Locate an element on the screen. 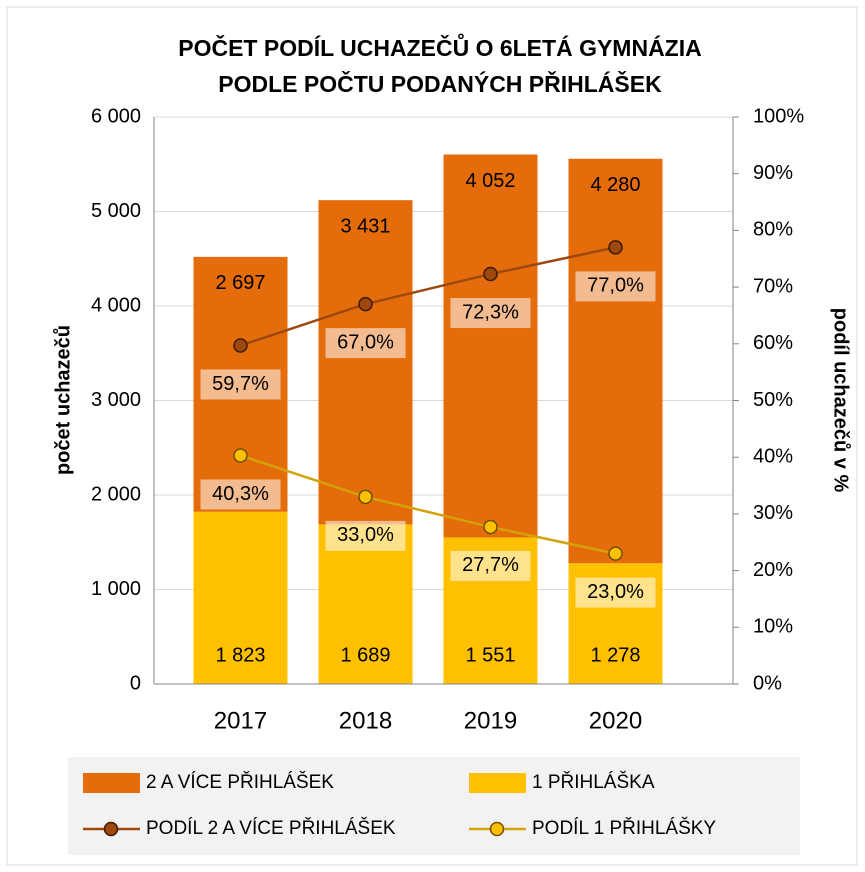  y2-tick-label: 40% is located at coordinates (773, 456).